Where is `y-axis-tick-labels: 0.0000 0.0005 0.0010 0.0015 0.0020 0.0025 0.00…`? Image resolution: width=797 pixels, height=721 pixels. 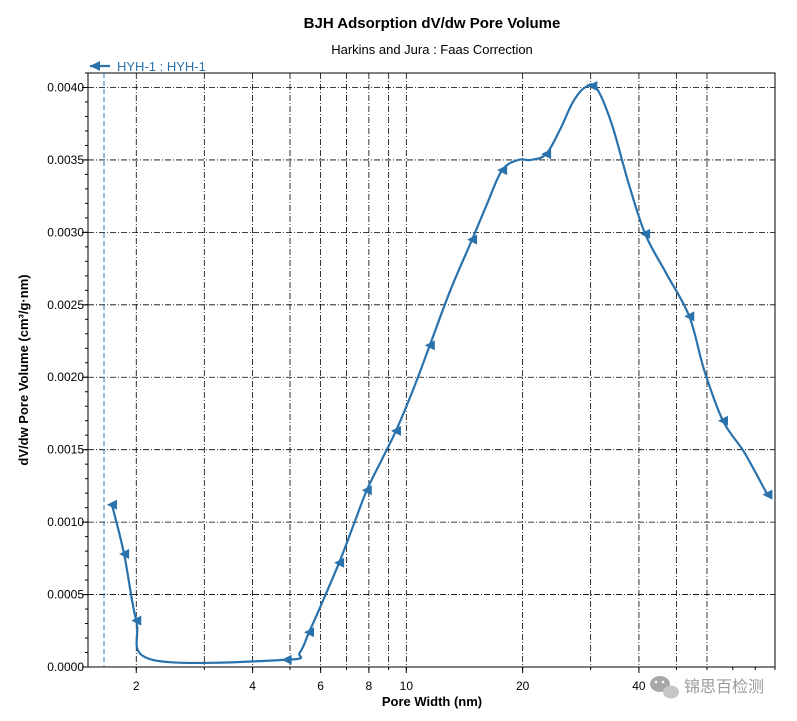
y-axis-tick-labels: 0.0000 0.0005 0.0010 0.0015 0.0020 0.0025 0.00… is located at coordinates (65, 377).